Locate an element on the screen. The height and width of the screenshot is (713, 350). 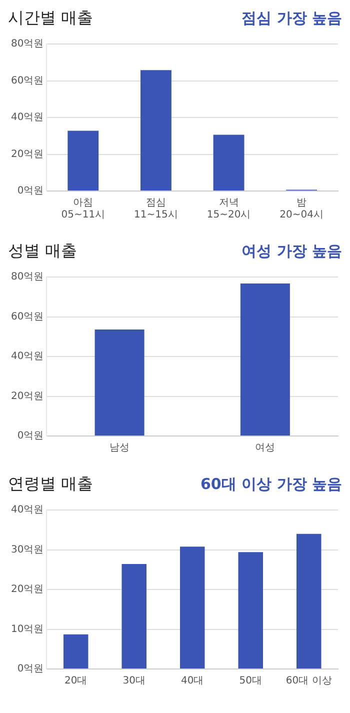
chart-title: 시간별 매출 is located at coordinates (51, 18).